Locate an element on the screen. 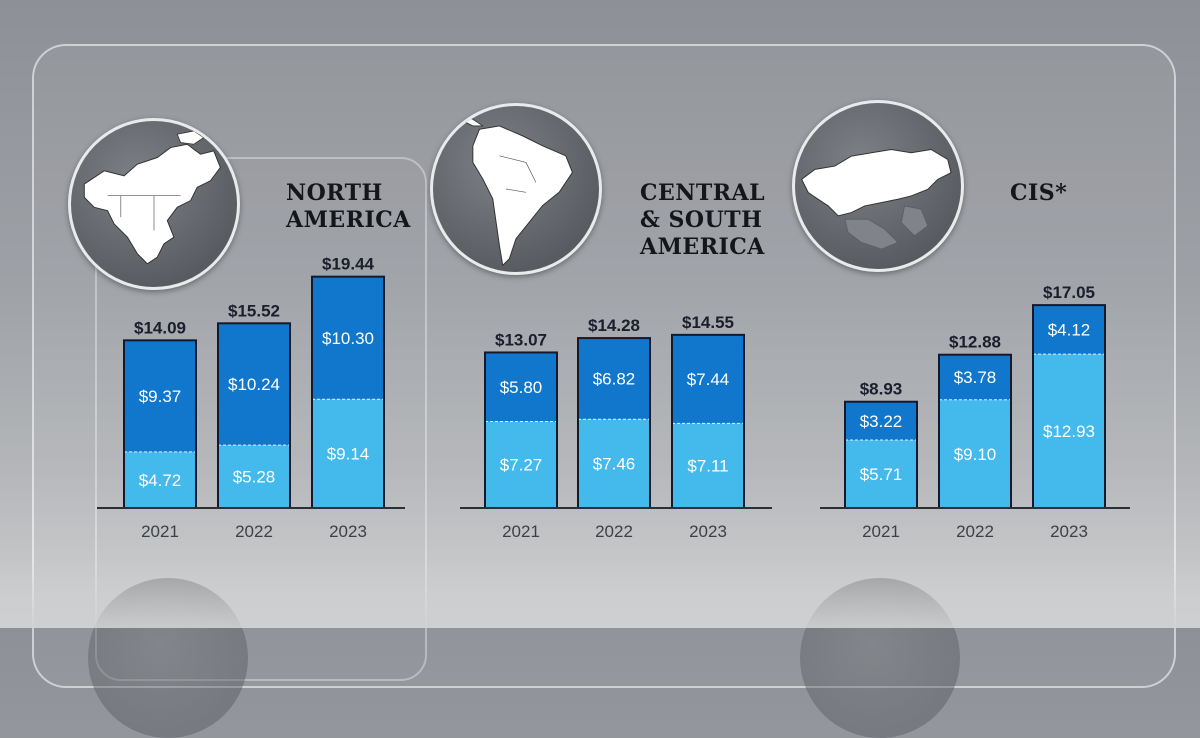  bar-total-label: $14.28 is located at coordinates (614, 325).